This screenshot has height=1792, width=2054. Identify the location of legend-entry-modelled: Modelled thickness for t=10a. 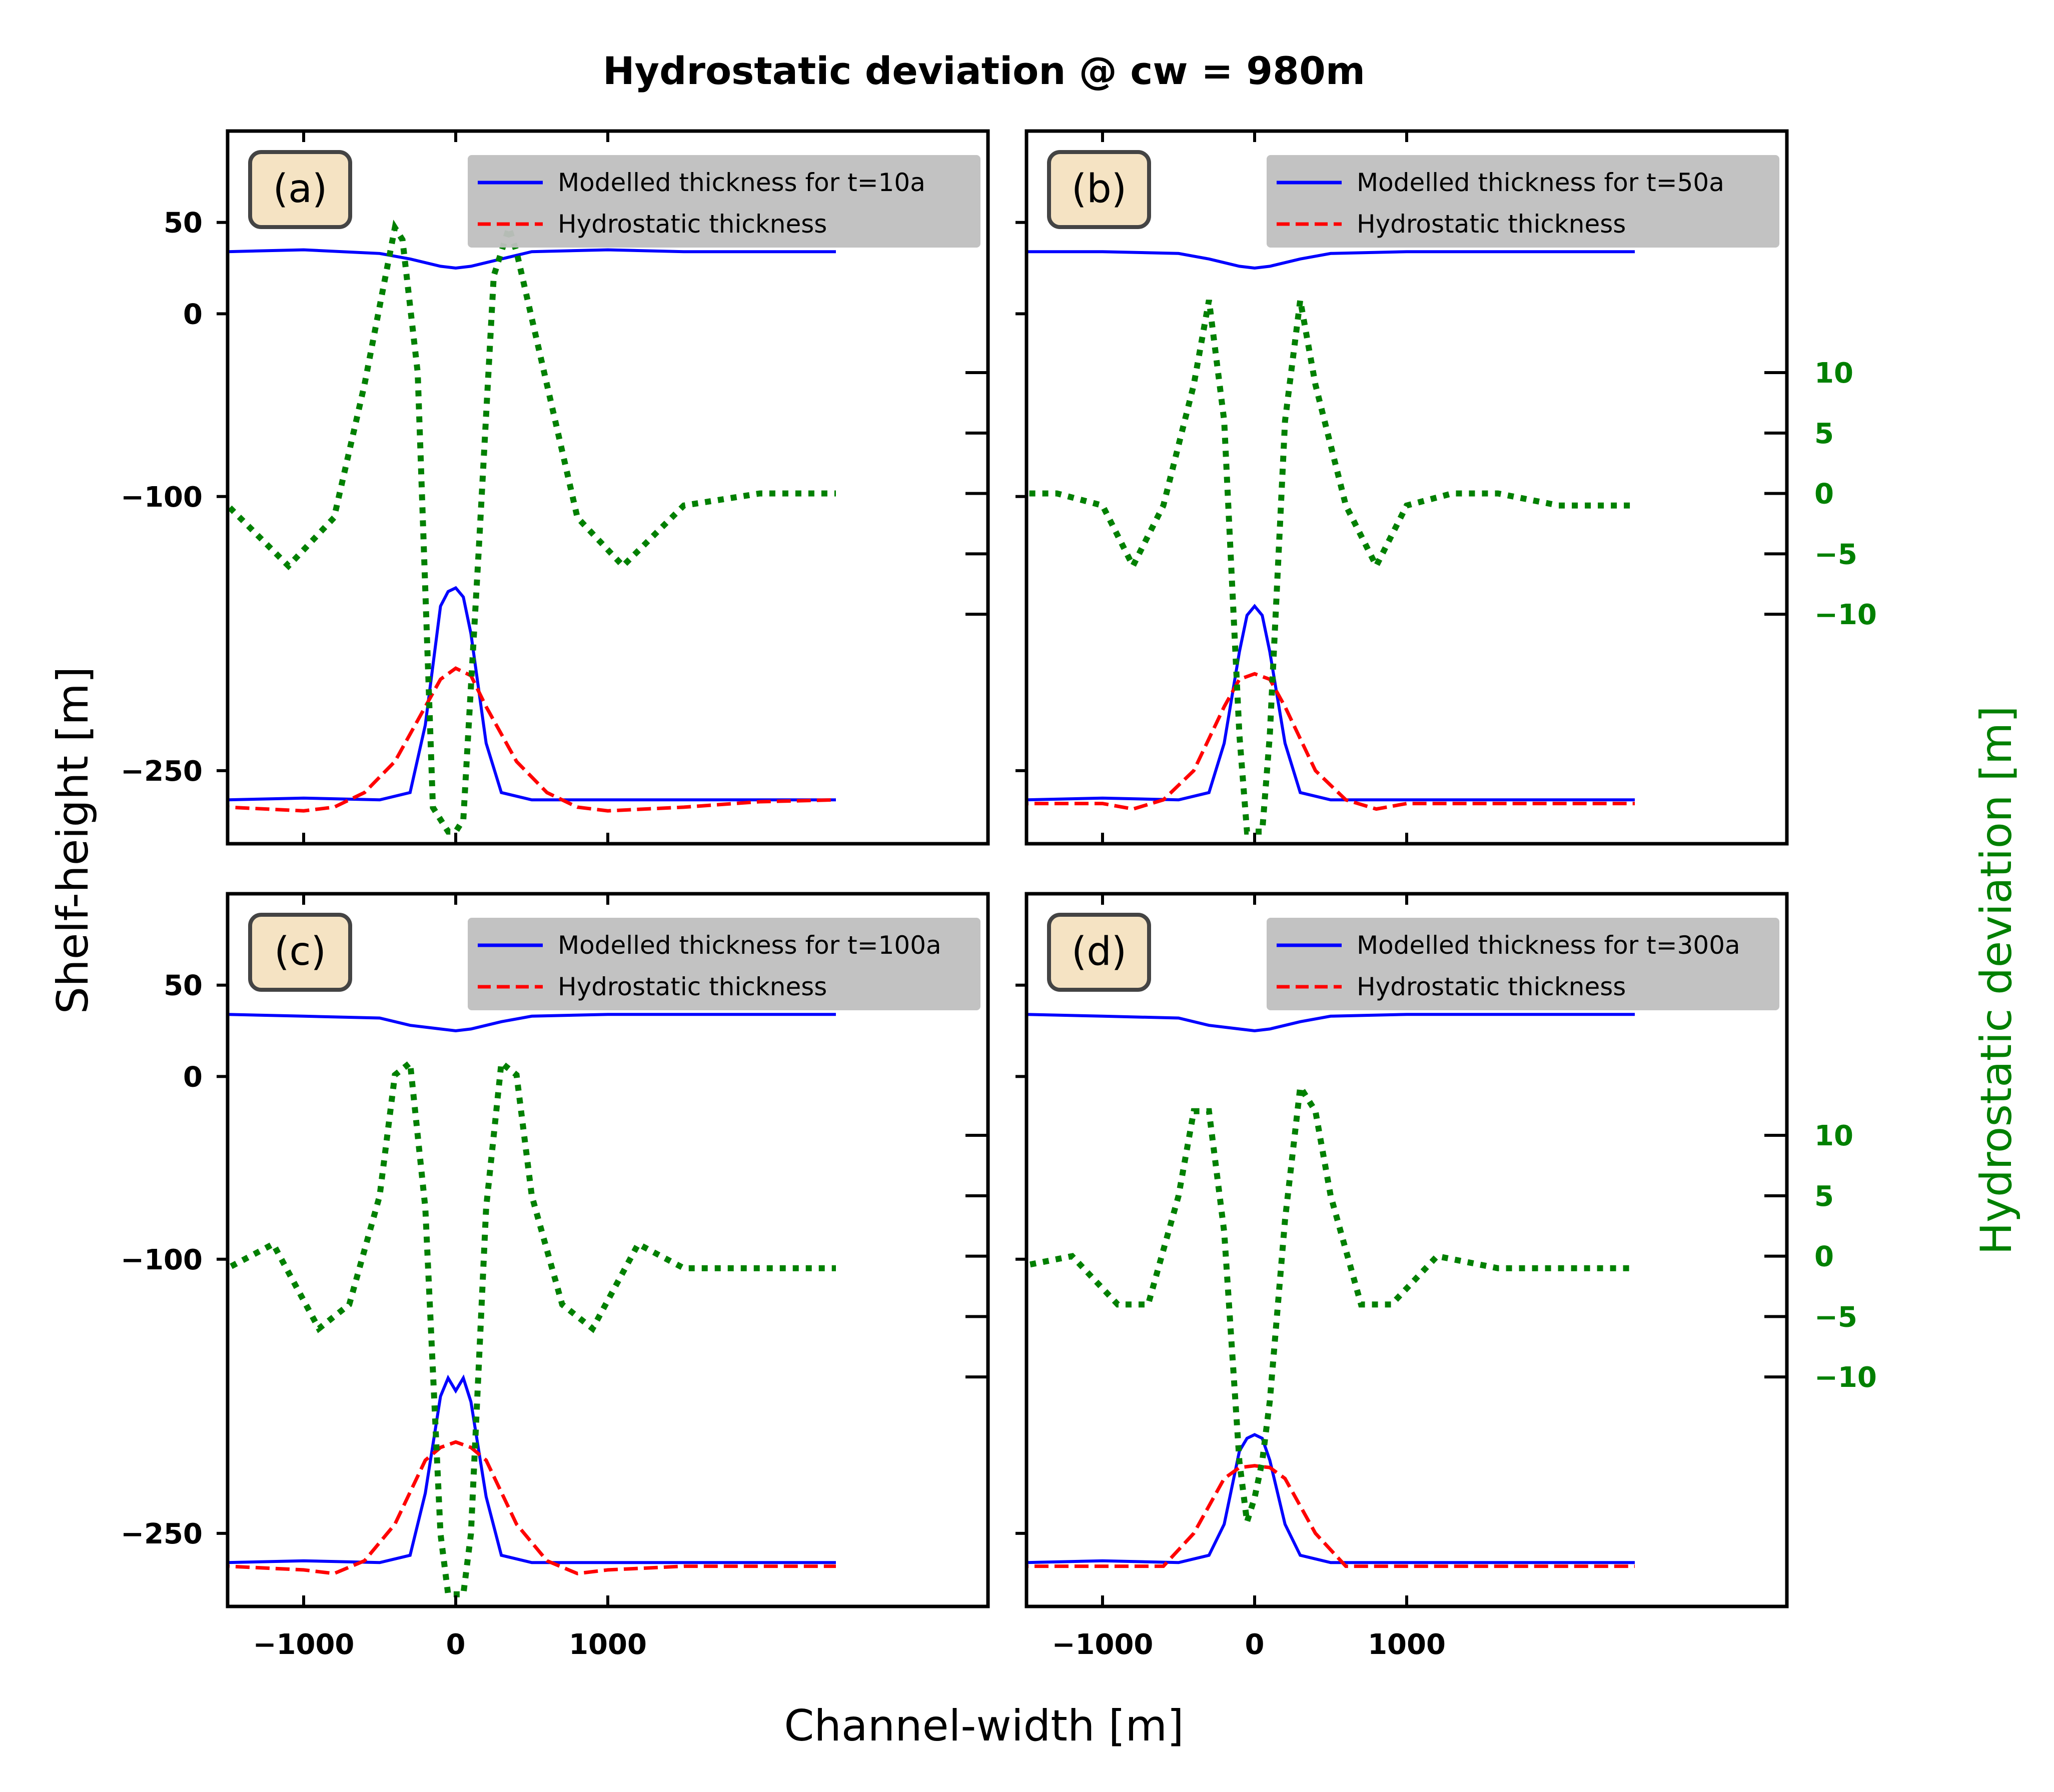
(741, 182).